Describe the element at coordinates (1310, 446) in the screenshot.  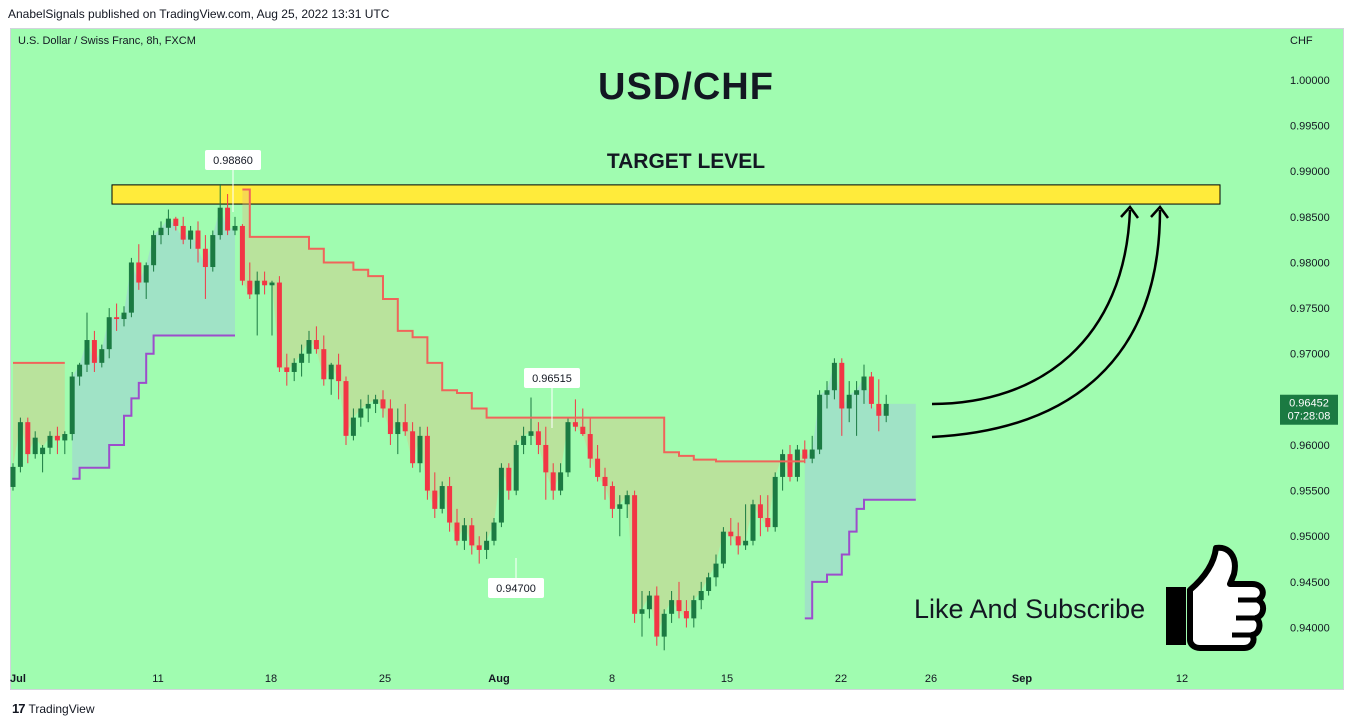
I see `y-tick-label: 0.96000` at that location.